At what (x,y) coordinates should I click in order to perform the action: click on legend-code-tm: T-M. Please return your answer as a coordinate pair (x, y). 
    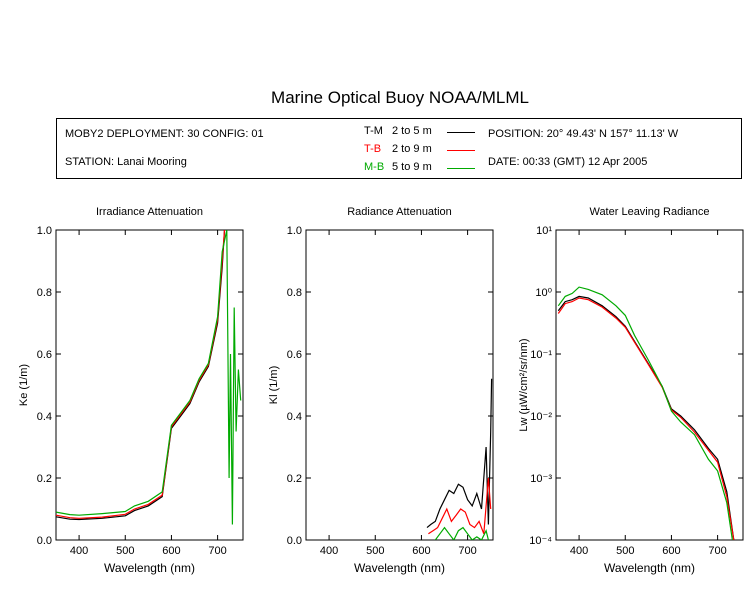
    Looking at the image, I should click on (373, 131).